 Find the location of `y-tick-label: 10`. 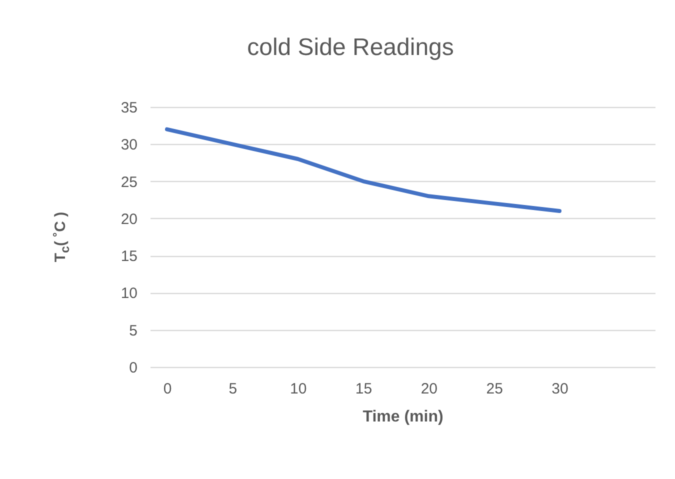

y-tick-label: 10 is located at coordinates (129, 293).